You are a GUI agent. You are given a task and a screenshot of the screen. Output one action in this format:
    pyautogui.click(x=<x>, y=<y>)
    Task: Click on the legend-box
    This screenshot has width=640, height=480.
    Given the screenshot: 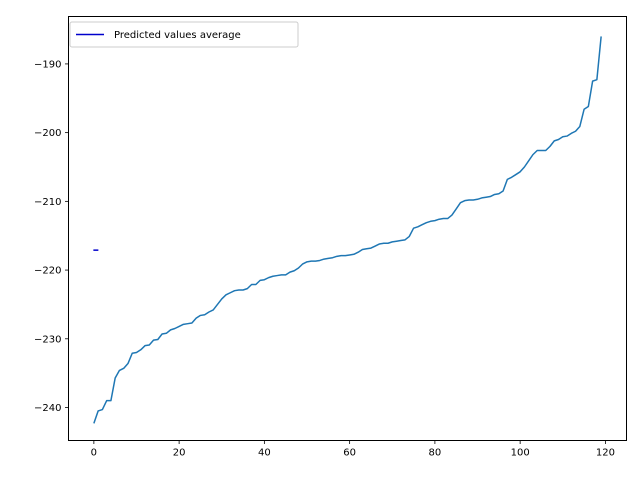 What is the action you would take?
    pyautogui.click(x=184, y=34)
    